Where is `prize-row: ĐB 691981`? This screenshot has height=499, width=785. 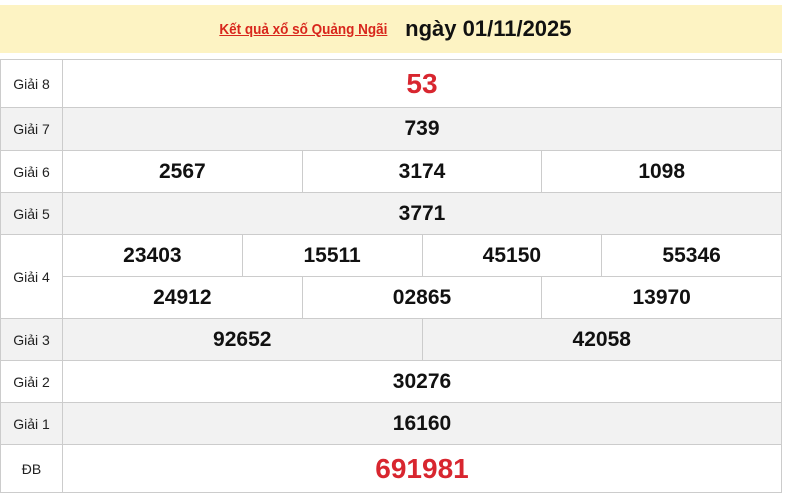
prize-row: ĐB 691981 is located at coordinates (391, 469).